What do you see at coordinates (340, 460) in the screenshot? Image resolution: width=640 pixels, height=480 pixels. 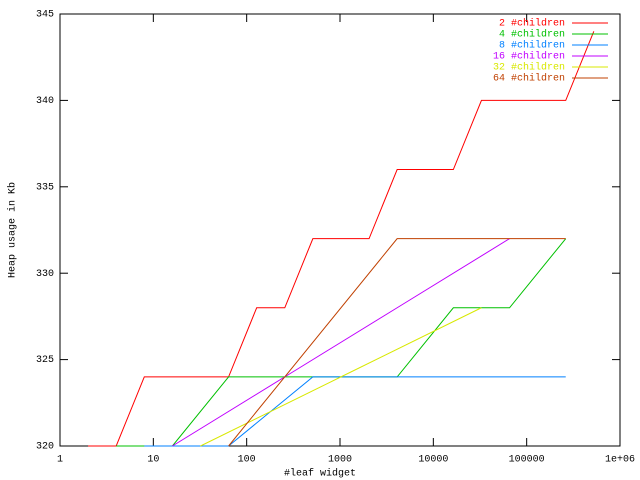 I see `x-tick-label: 1000` at bounding box center [340, 460].